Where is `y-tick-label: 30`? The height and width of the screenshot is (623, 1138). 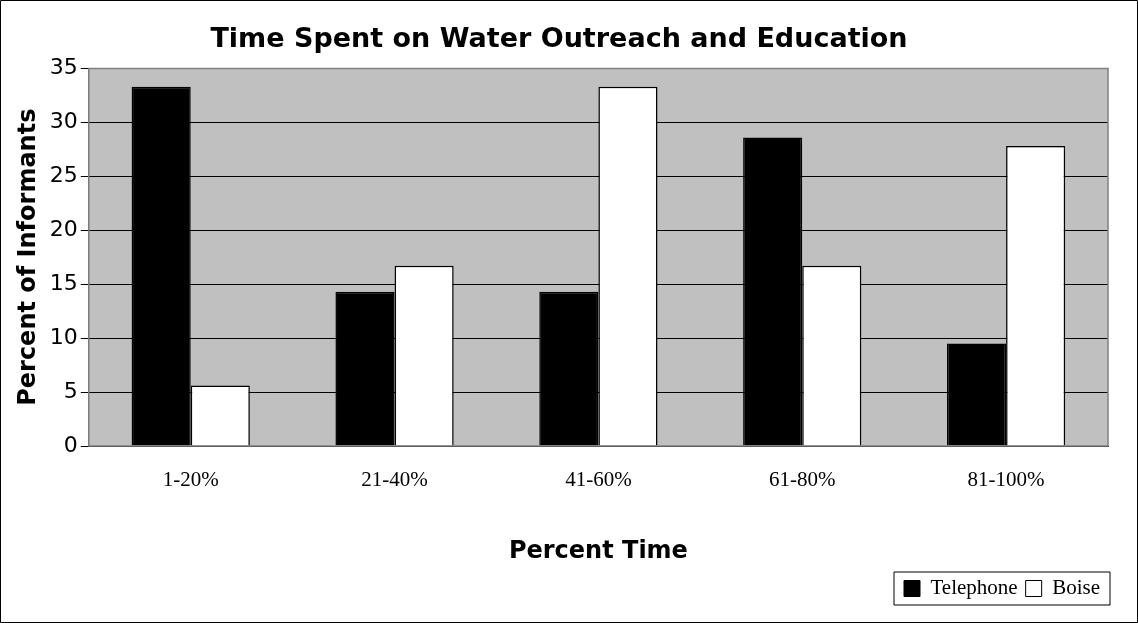
y-tick-label: 30 is located at coordinates (63, 121).